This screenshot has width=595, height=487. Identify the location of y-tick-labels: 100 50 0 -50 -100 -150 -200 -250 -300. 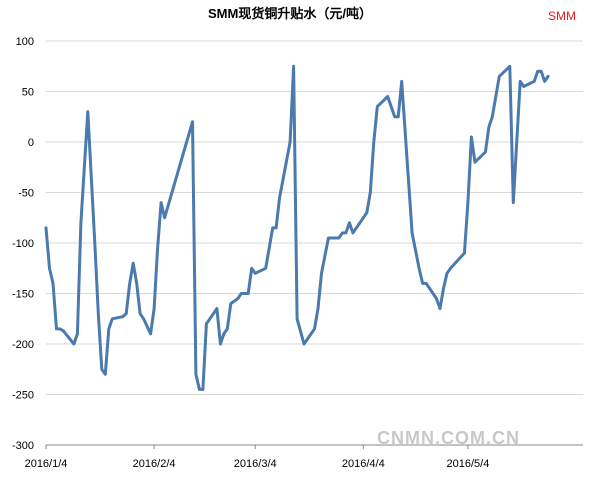
(23, 244).